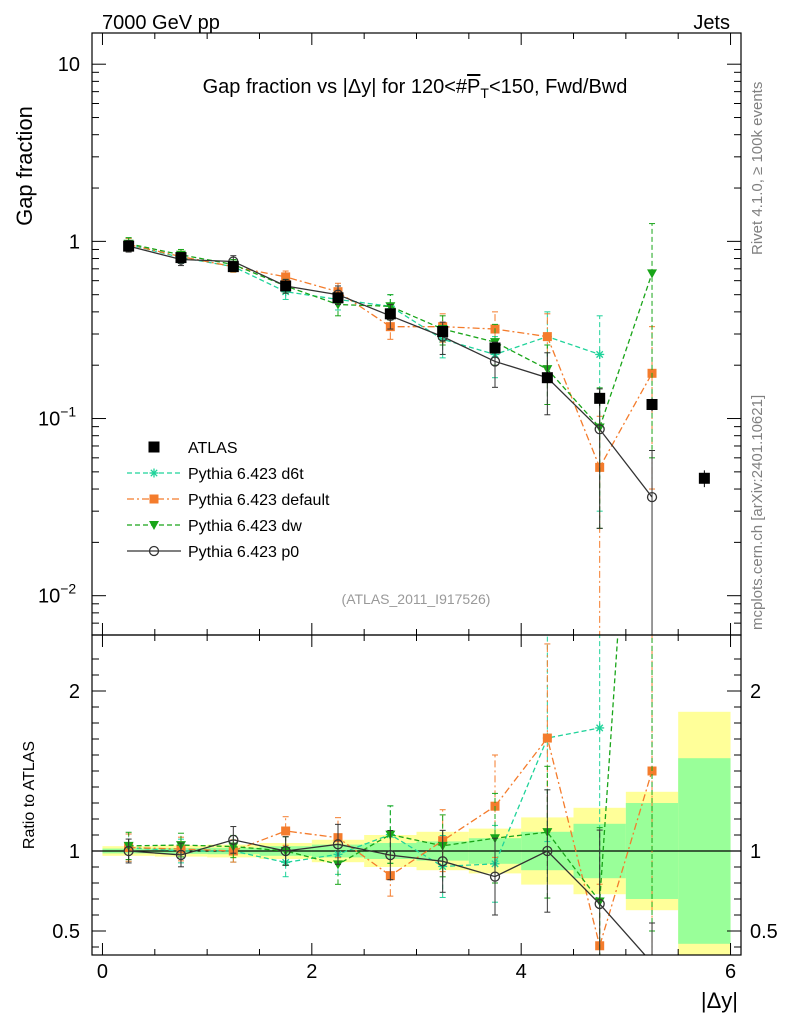 Image resolution: width=786 pixels, height=1024 pixels. I want to click on legend-marker-atlas, so click(154, 447).